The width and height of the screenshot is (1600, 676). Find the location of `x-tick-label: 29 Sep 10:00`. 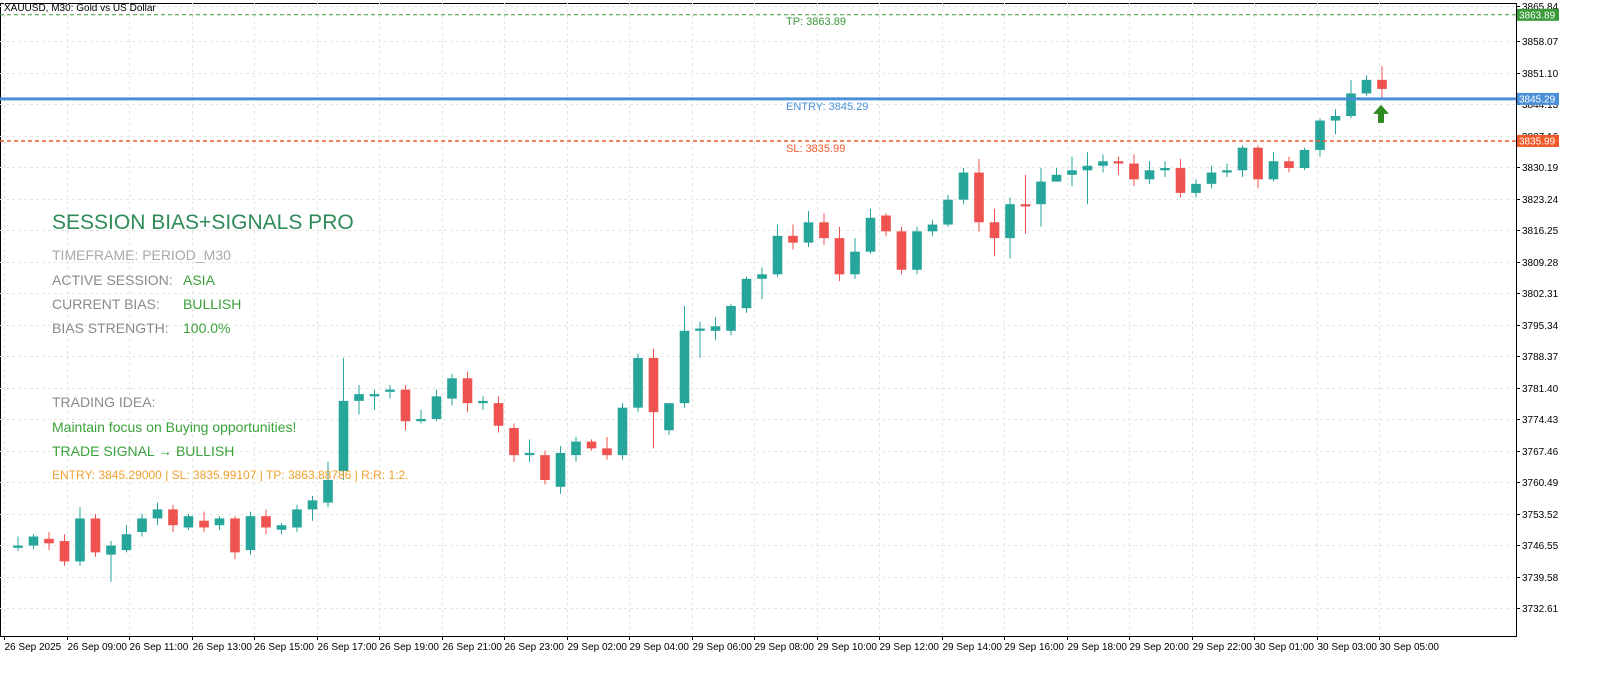

x-tick-label: 29 Sep 10:00 is located at coordinates (848, 647).